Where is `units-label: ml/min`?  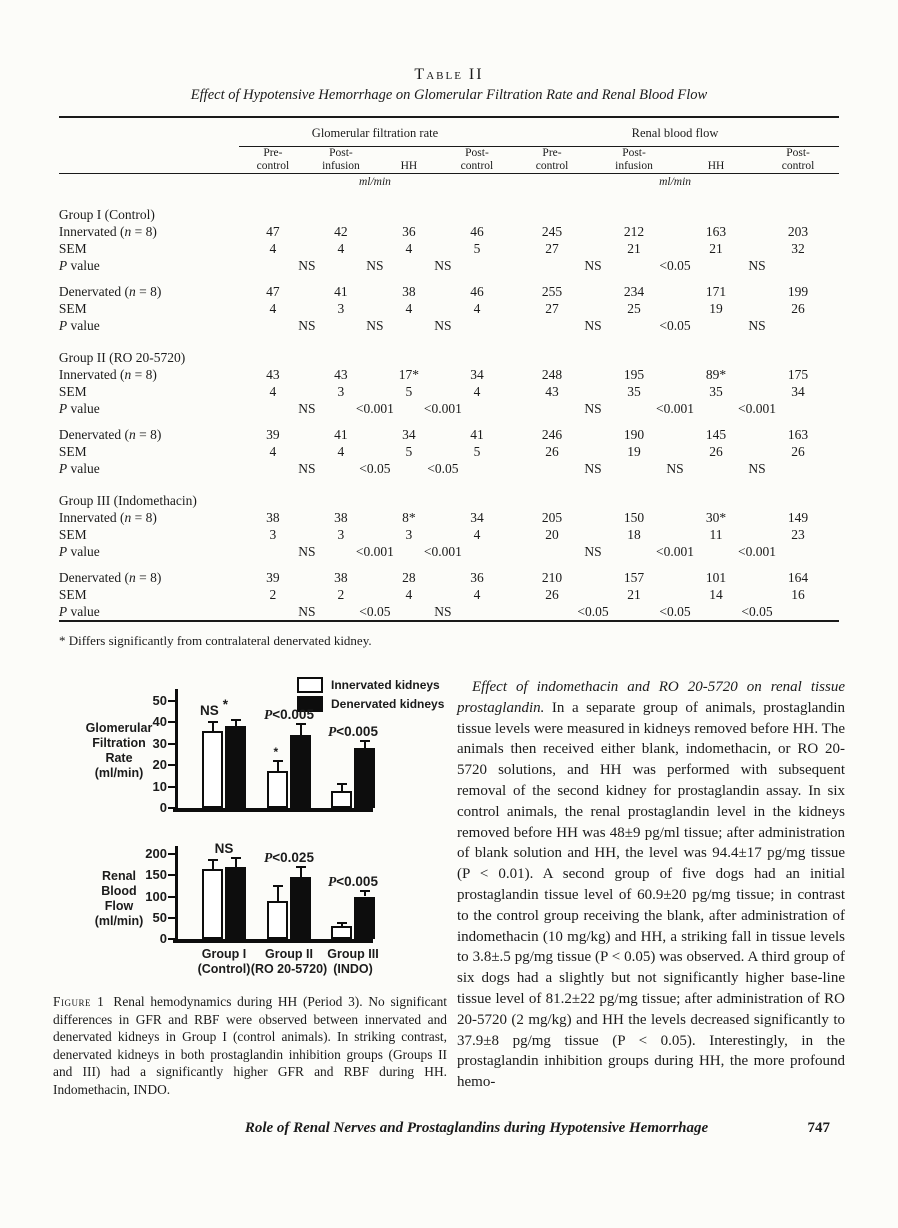
units-label: ml/min is located at coordinates (374, 182).